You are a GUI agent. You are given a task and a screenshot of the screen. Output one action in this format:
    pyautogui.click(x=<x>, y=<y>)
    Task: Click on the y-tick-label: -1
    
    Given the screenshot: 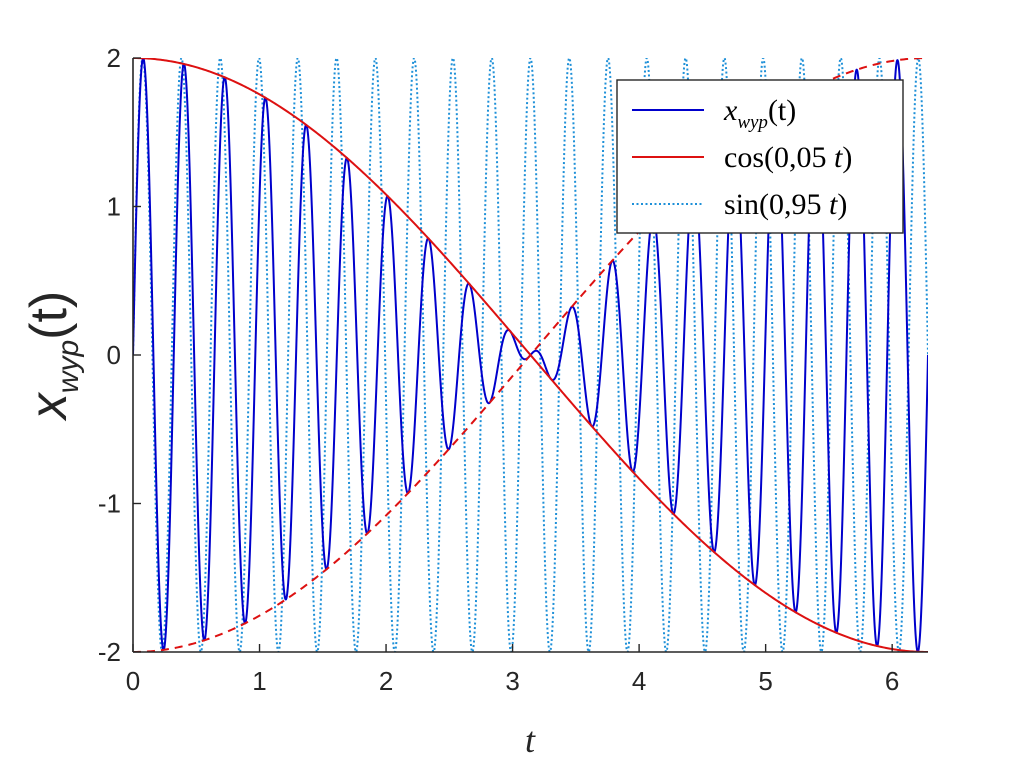 What is the action you would take?
    pyautogui.click(x=109, y=504)
    